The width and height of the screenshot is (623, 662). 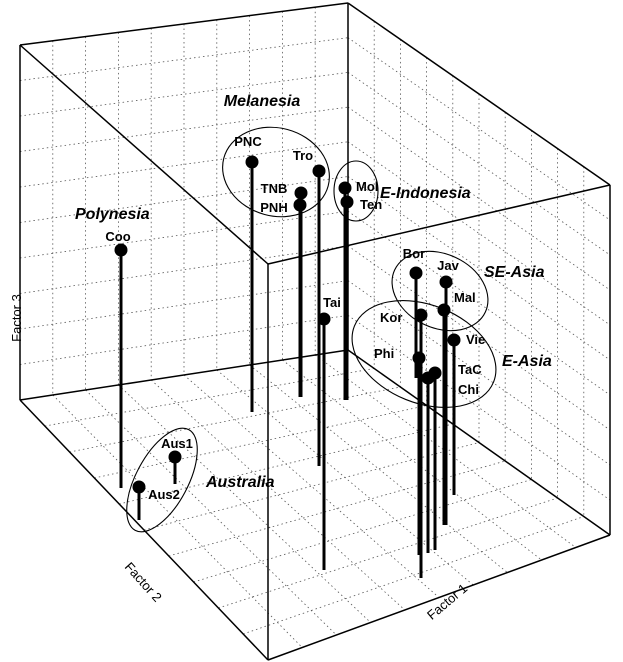 I want to click on point-label-tai: Tai, so click(x=332, y=302).